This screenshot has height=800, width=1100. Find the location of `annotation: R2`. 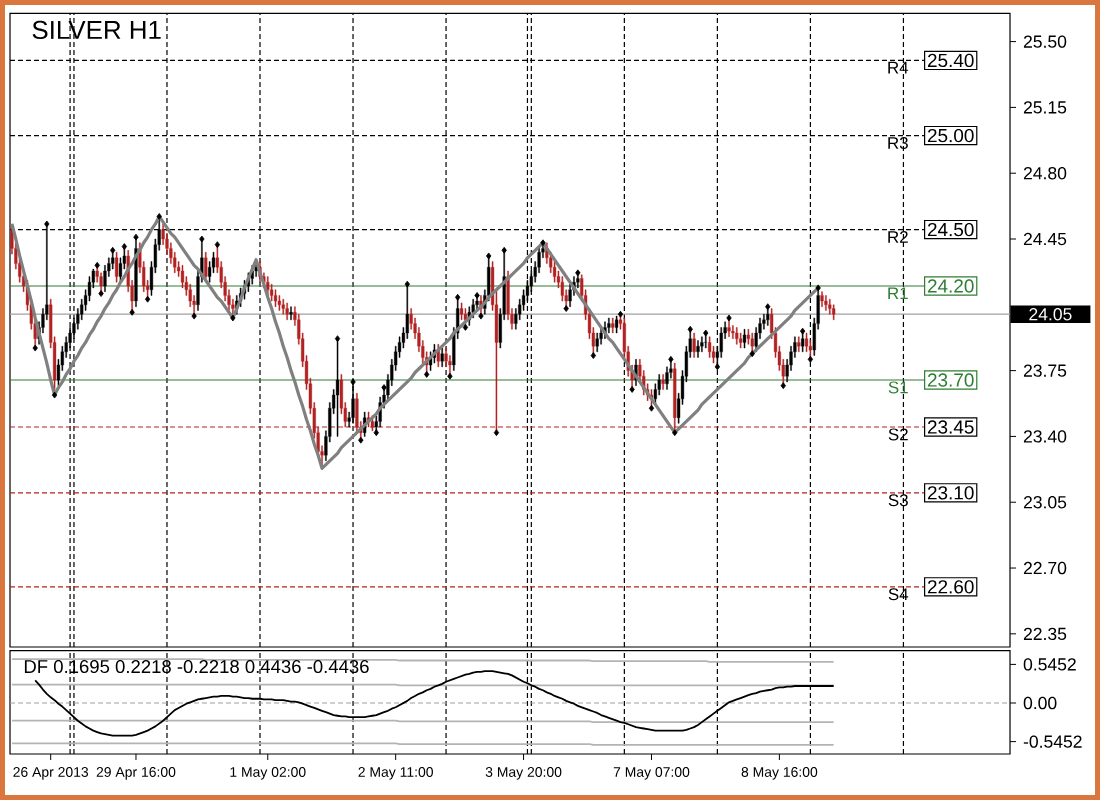

annotation: R2 is located at coordinates (898, 237).